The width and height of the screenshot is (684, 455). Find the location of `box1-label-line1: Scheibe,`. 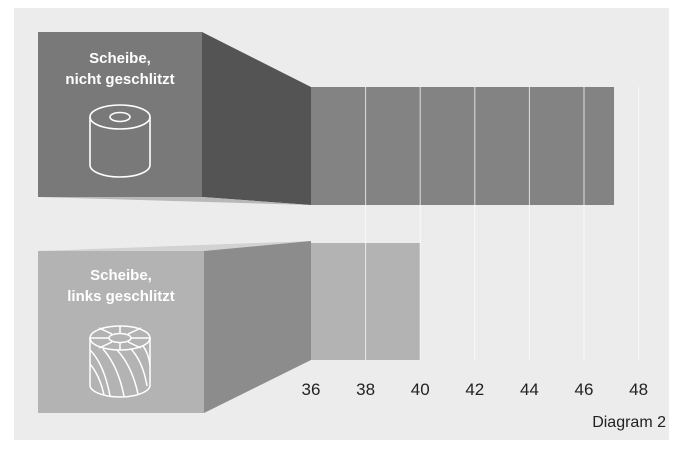

box1-label-line1: Scheibe, is located at coordinates (120, 58).